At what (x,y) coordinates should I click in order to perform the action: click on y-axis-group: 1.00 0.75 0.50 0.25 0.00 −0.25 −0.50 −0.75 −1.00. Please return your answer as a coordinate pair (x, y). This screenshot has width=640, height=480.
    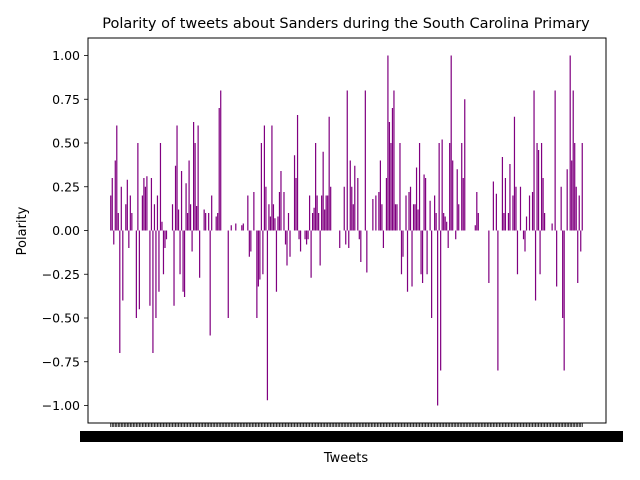
    Looking at the image, I should click on (65, 230).